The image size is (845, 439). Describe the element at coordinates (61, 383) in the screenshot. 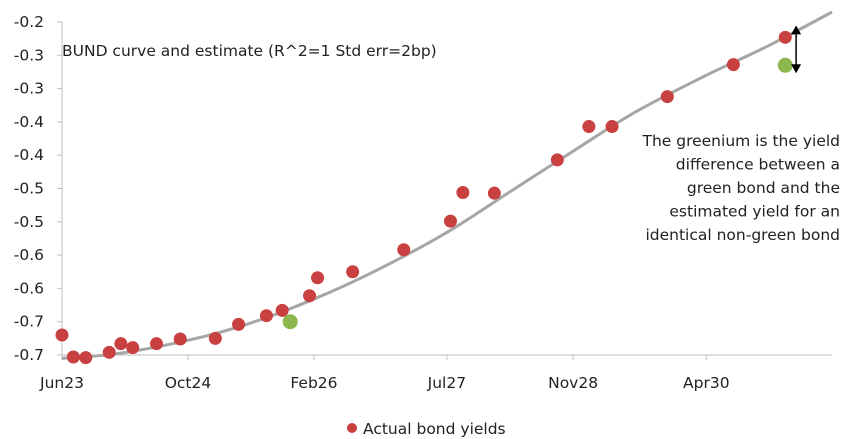

I see `x-tick-label: Jun23` at that location.